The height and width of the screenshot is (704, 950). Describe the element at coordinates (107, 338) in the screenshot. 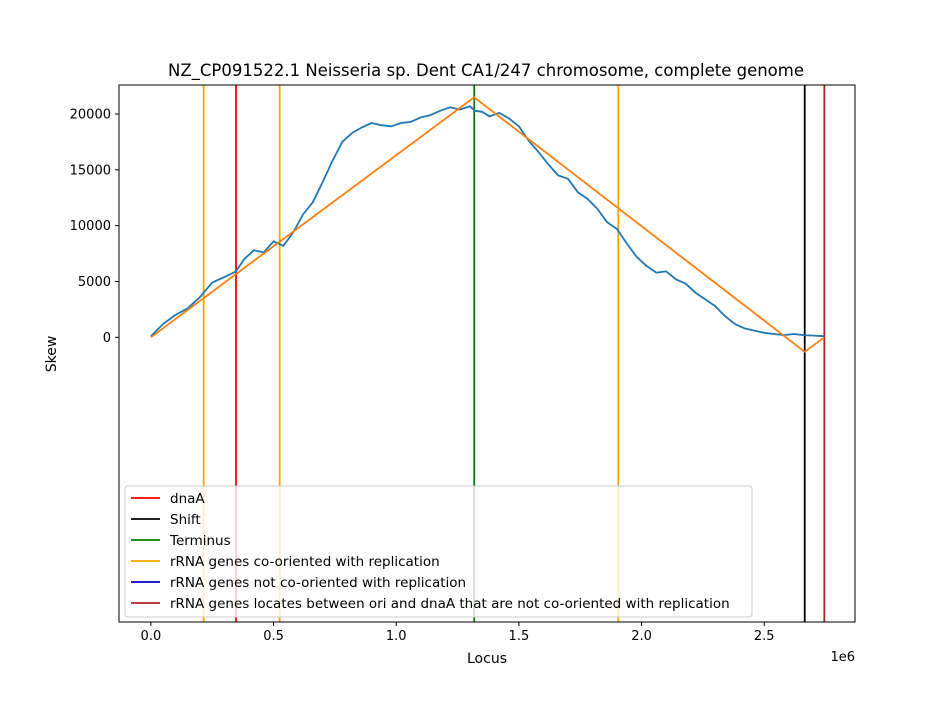

I see `y-tick-label-0: 0` at that location.